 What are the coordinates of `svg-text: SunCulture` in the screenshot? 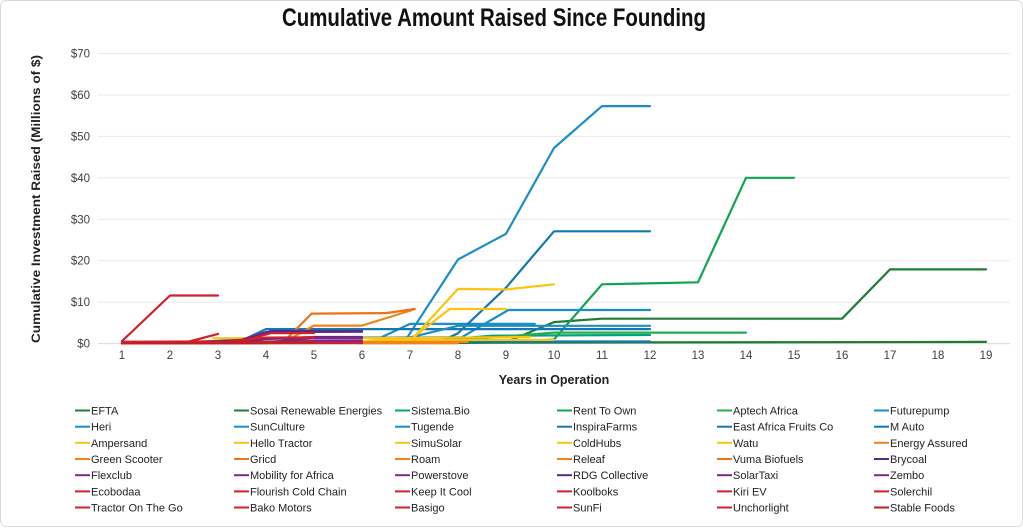 It's located at (277, 428).